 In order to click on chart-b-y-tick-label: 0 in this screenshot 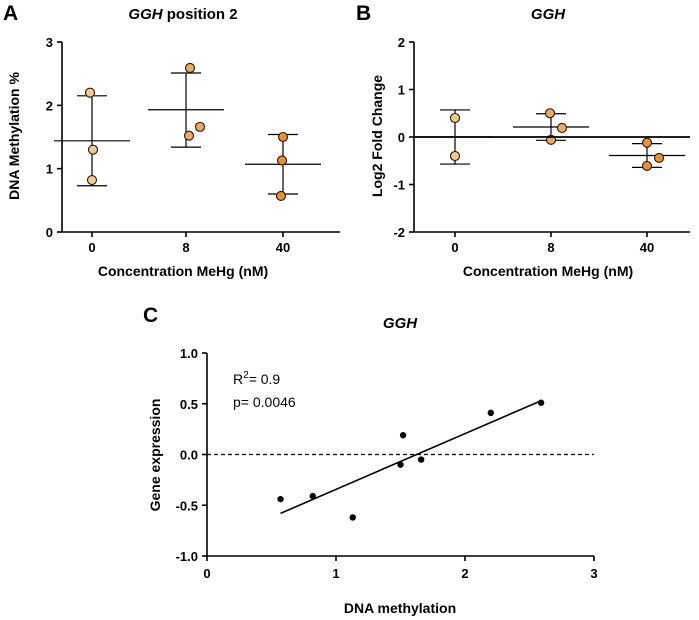, I will do `click(401, 137)`.